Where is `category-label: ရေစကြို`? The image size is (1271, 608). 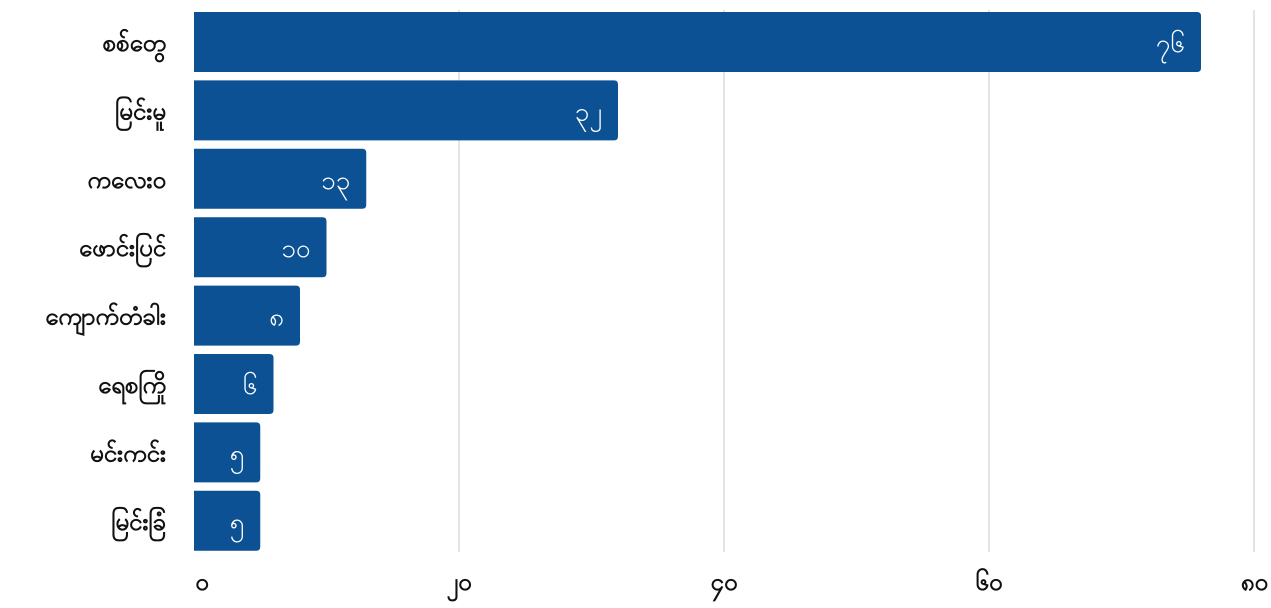 category-label: ရေစကြို is located at coordinates (132, 387).